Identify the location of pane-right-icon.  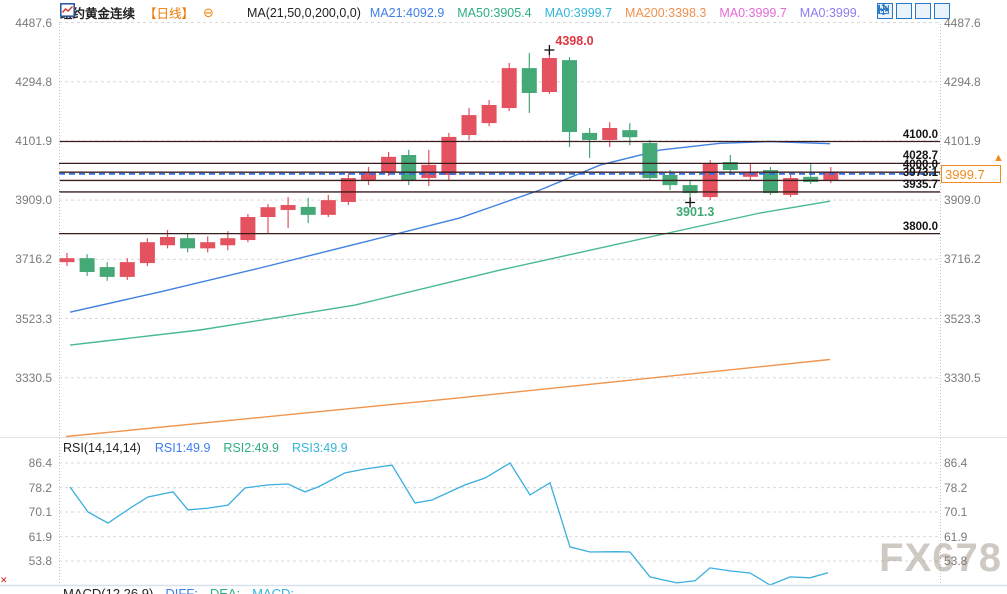
(914, 11).